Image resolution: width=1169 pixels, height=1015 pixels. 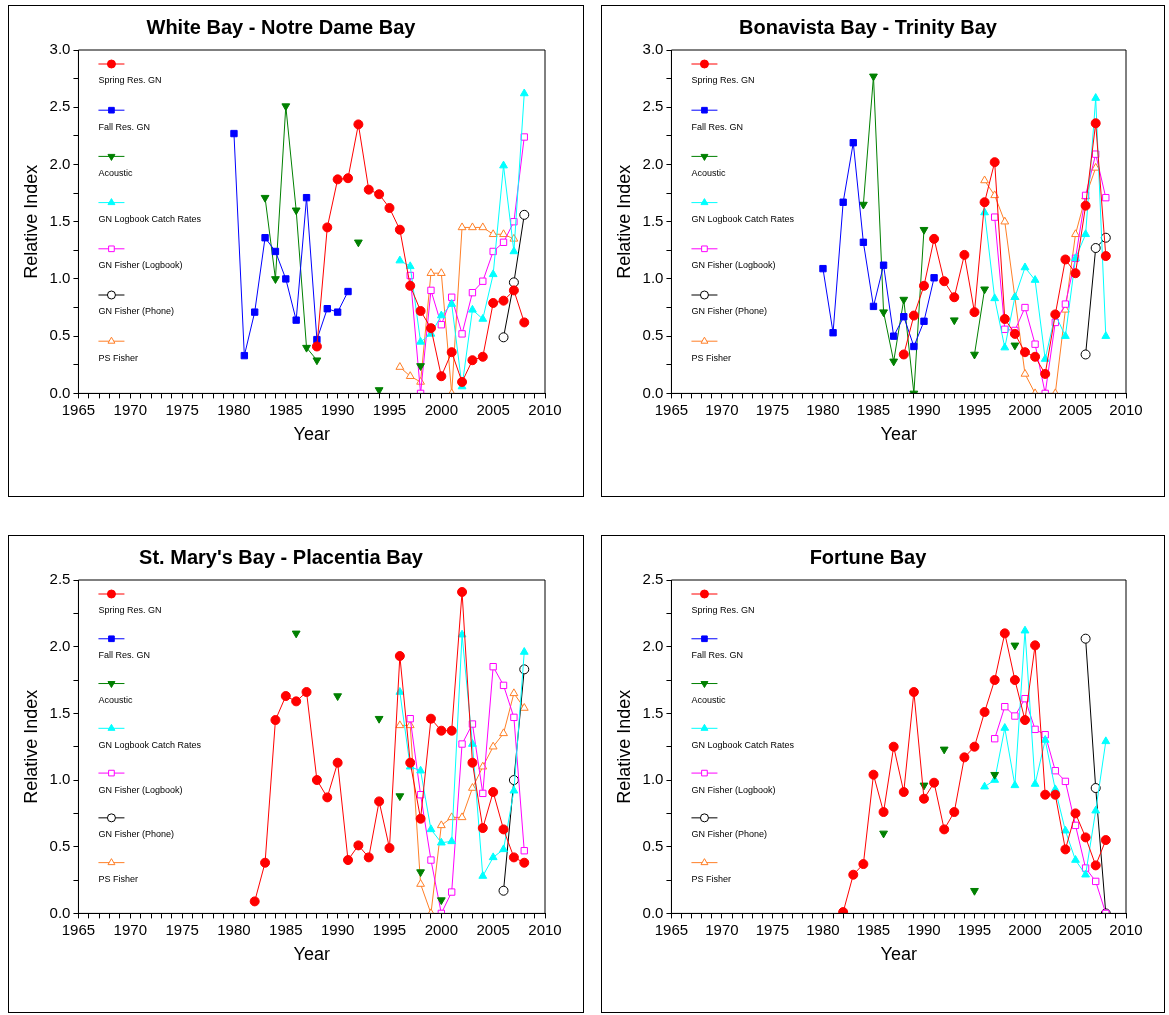 What do you see at coordinates (868, 26) in the screenshot?
I see `chart-title: Bonavista Bay - Trinity Bay` at bounding box center [868, 26].